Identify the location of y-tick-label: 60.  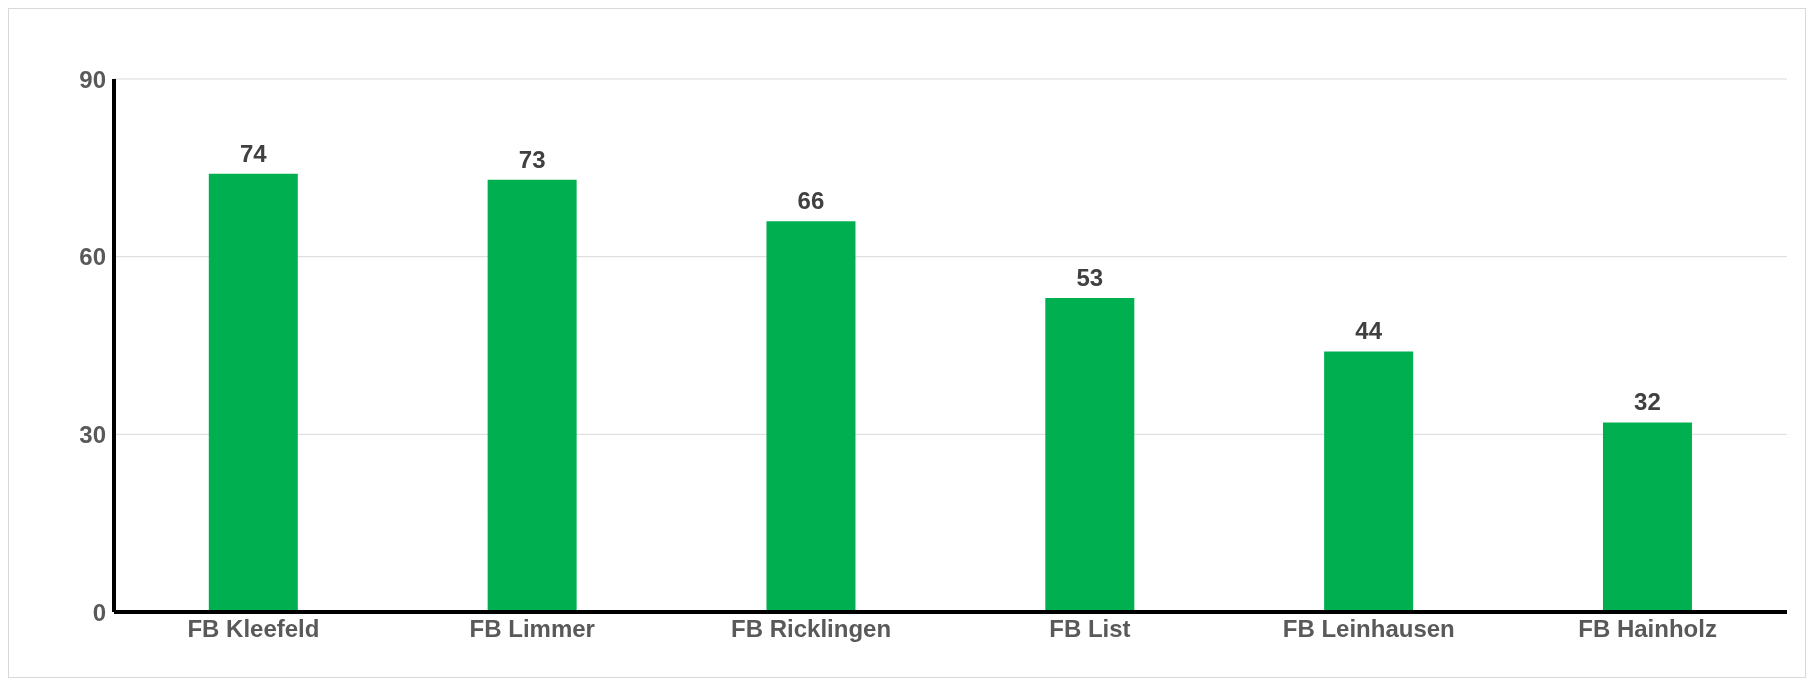
(92, 257).